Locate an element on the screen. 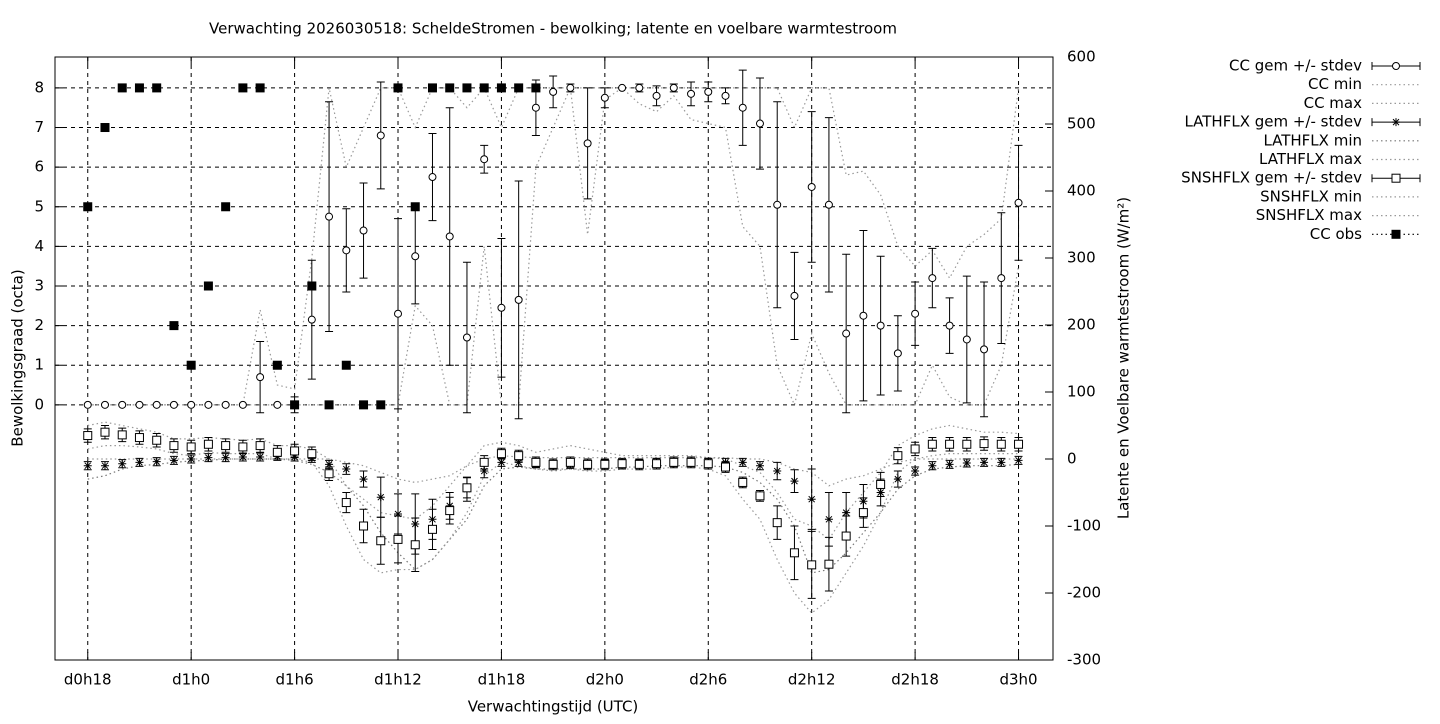  x-tick-label: d3h0 is located at coordinates (1018, 680).